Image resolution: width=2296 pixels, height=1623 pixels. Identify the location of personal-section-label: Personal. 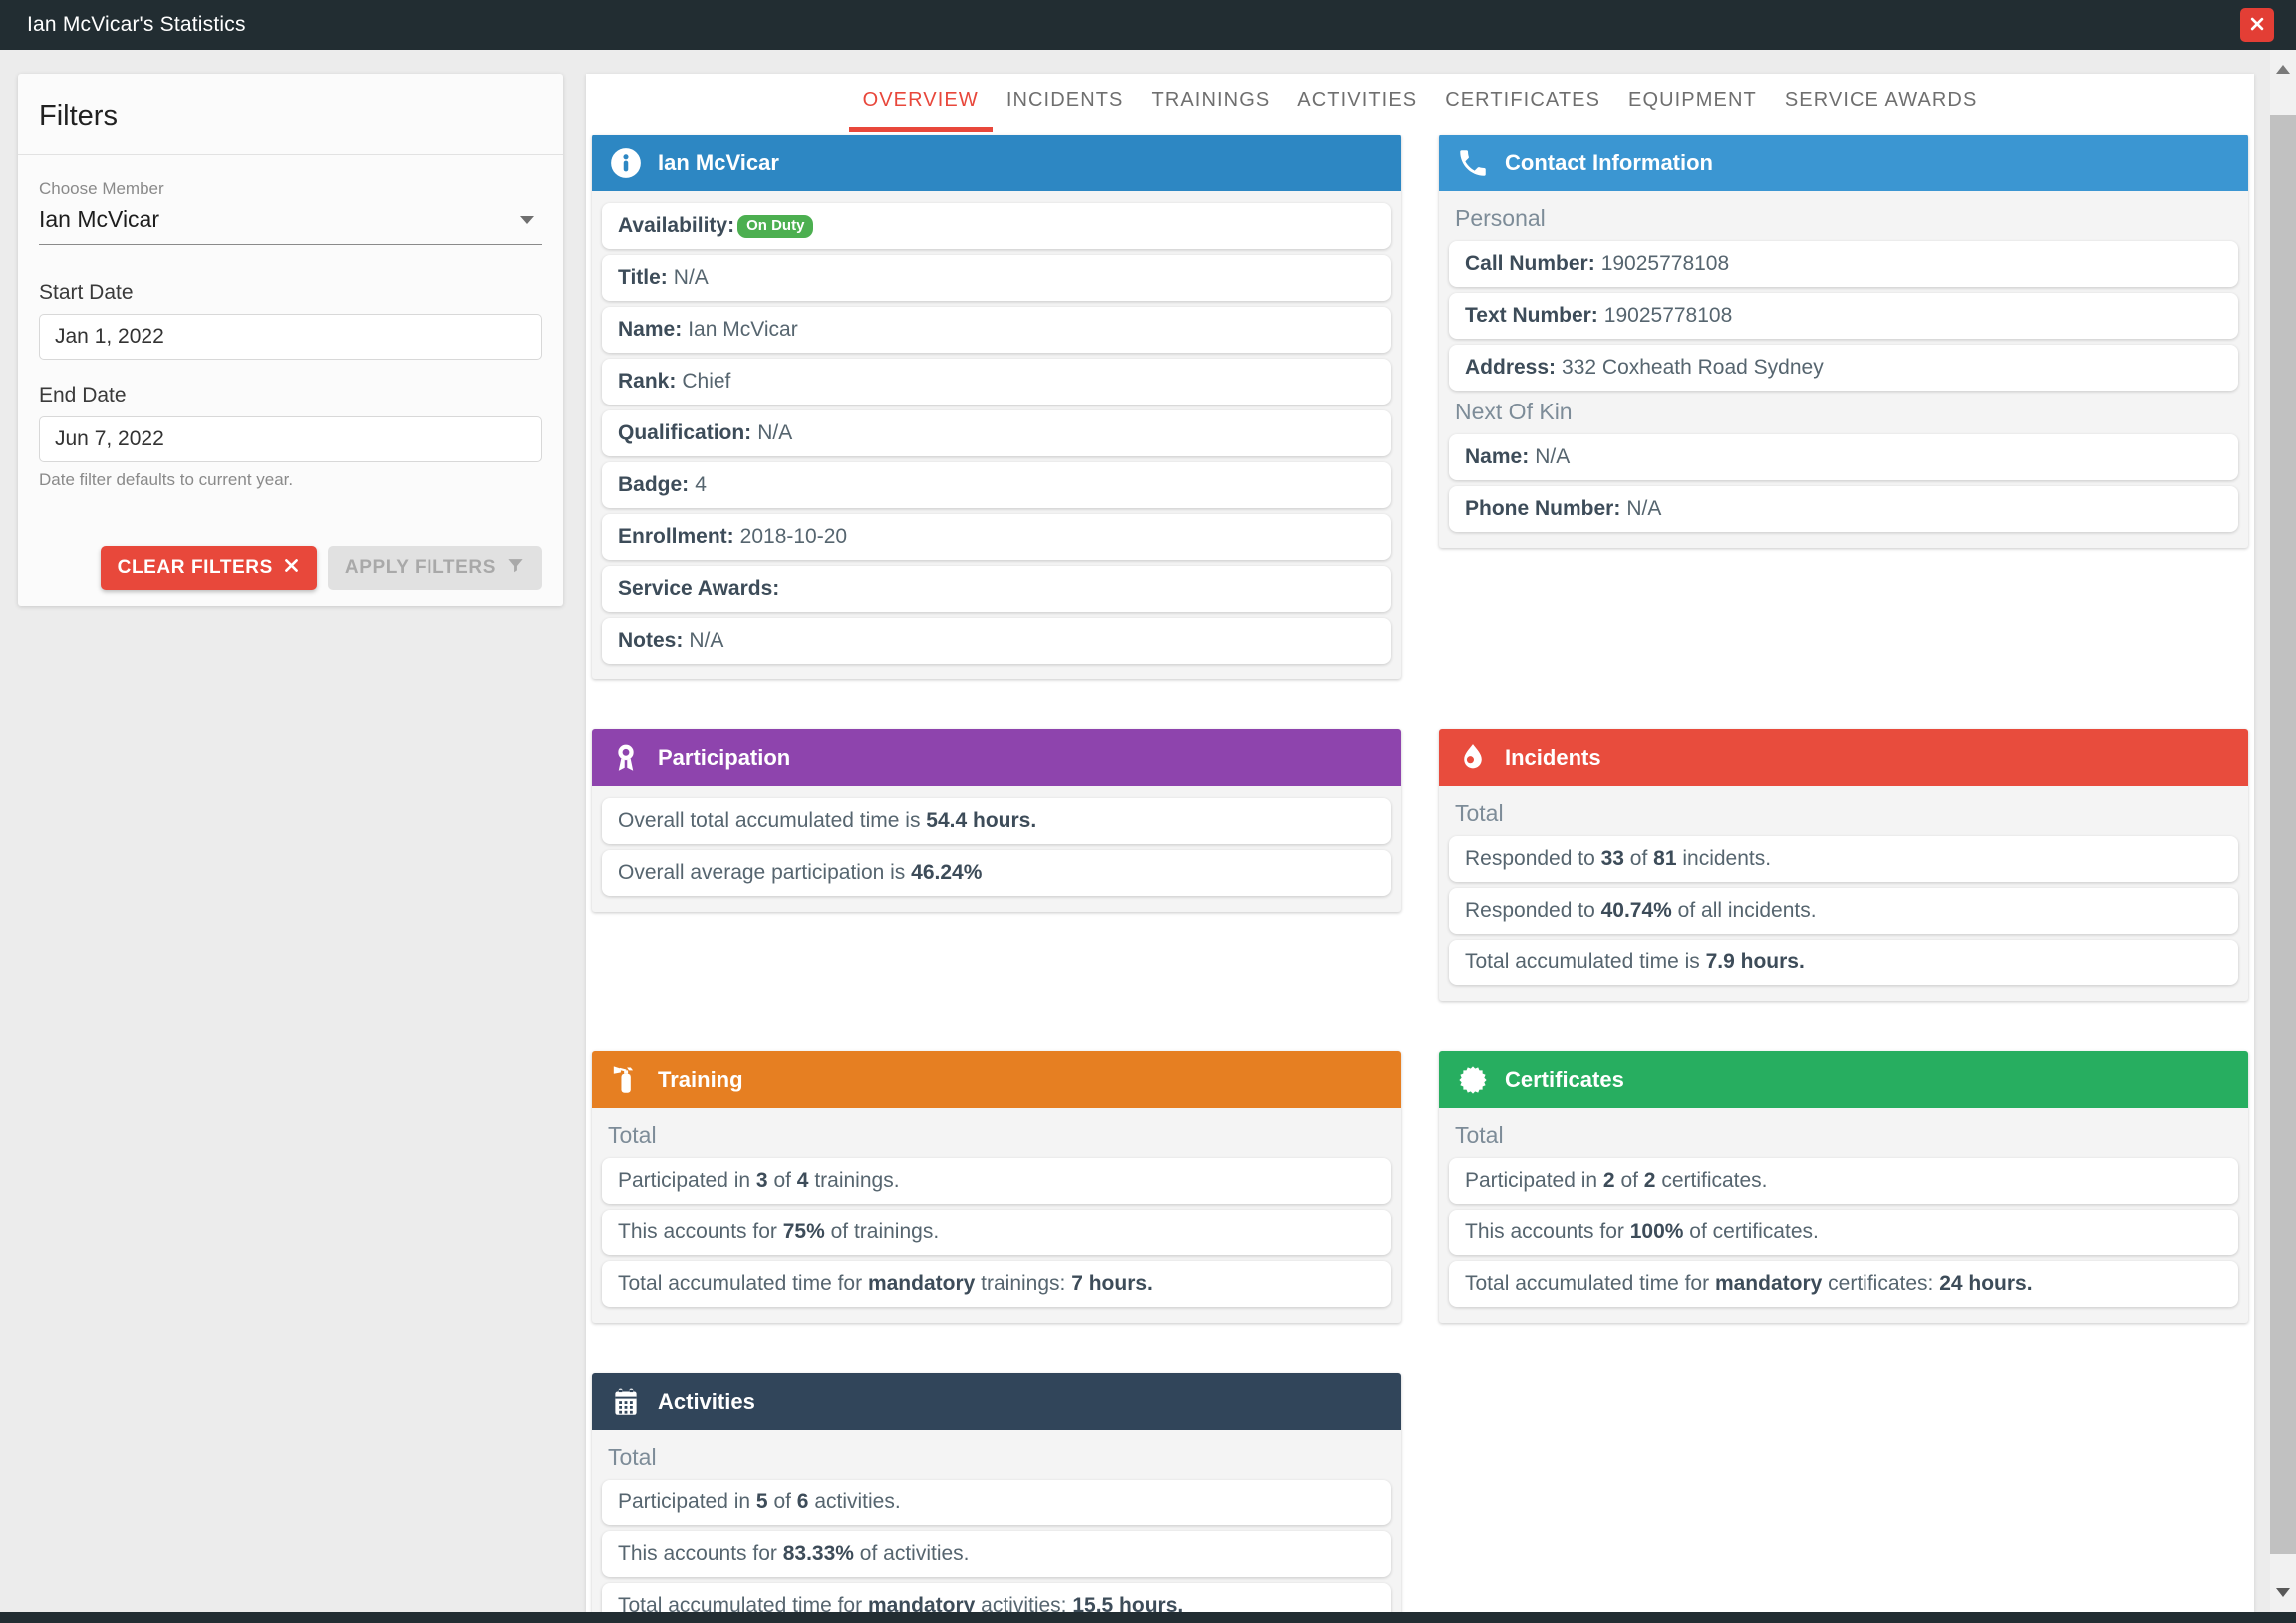
(1500, 218).